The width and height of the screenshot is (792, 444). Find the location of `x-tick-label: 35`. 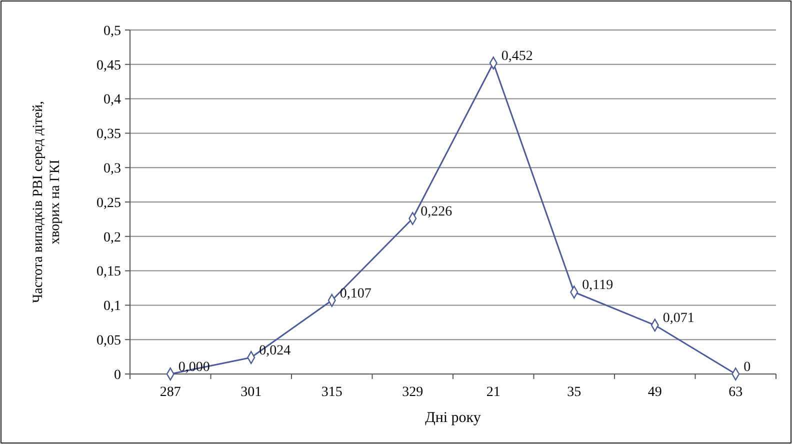

x-tick-label: 35 is located at coordinates (574, 392).